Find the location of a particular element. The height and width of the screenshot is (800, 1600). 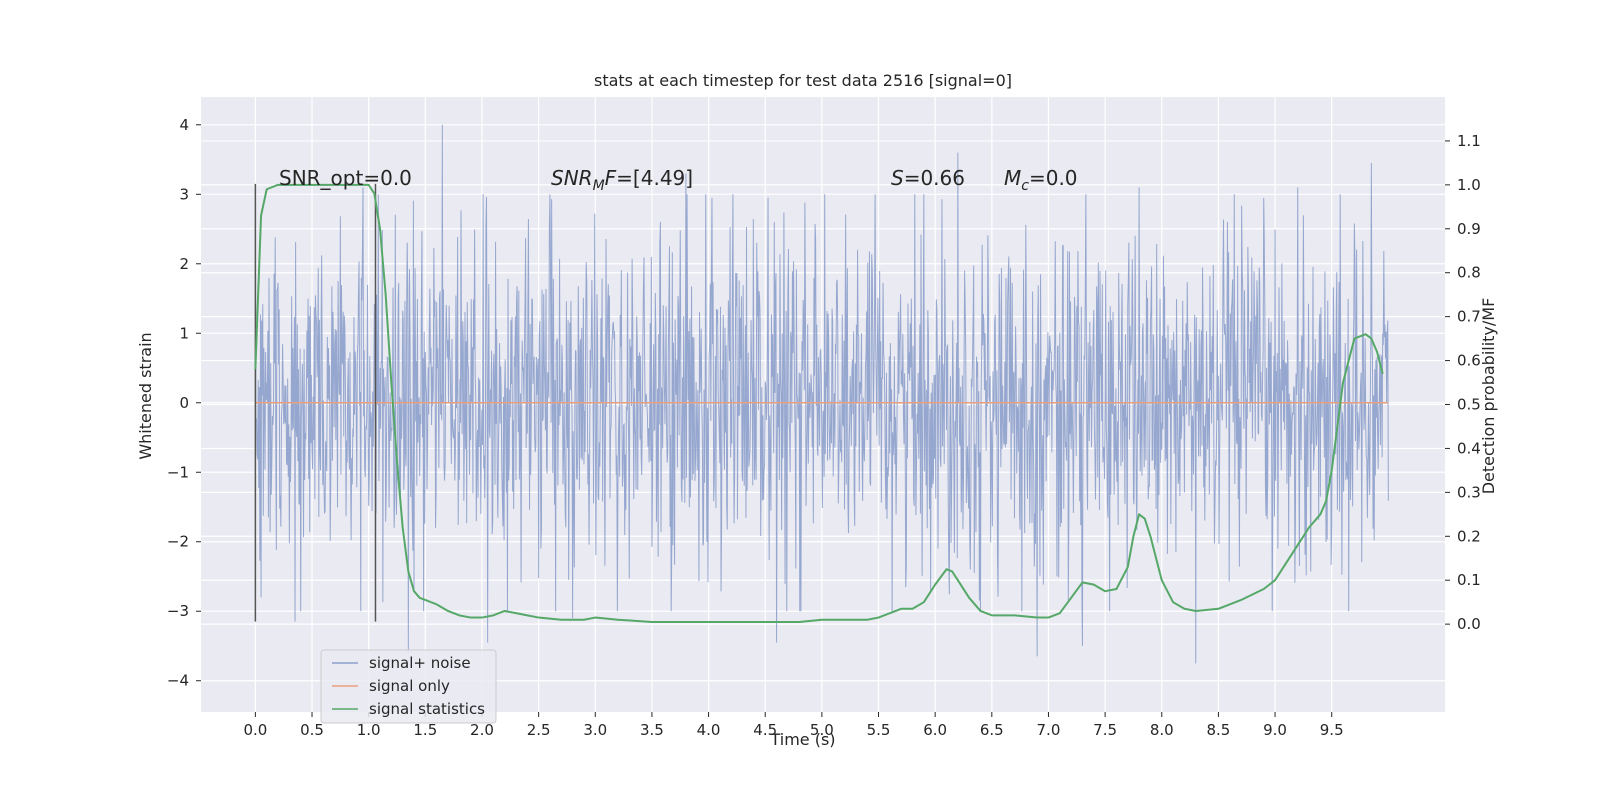

x-tick-label: 9.0 is located at coordinates (1275, 730).